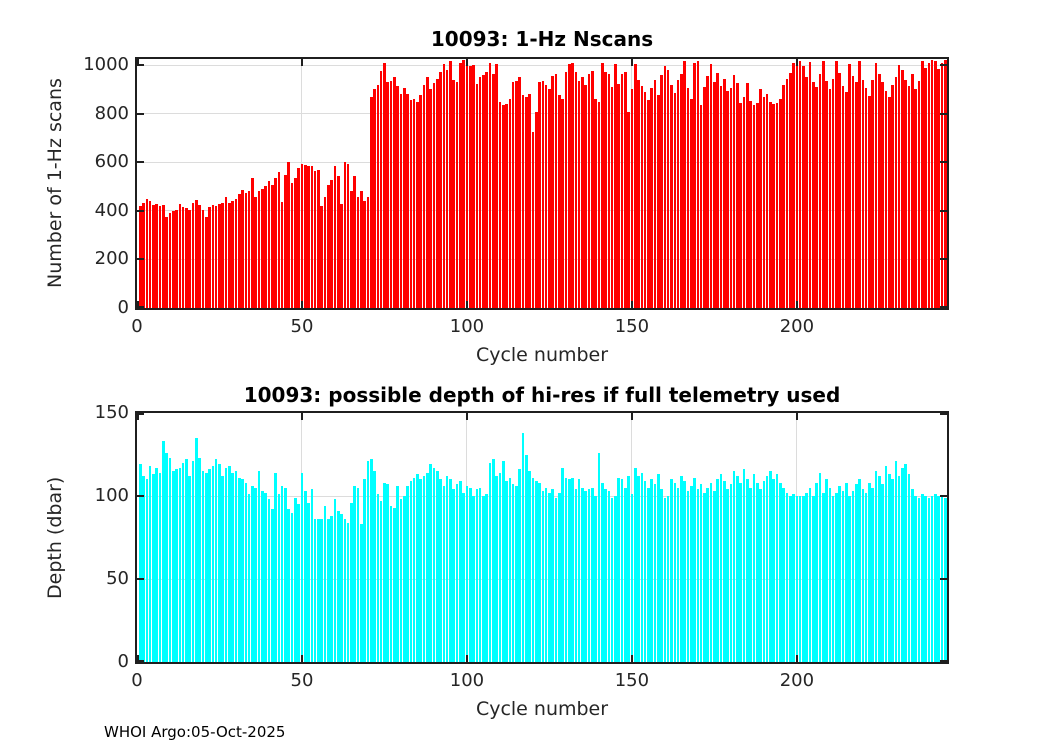  What do you see at coordinates (111, 113) in the screenshot?
I see `y-tick-label: 800` at bounding box center [111, 113].